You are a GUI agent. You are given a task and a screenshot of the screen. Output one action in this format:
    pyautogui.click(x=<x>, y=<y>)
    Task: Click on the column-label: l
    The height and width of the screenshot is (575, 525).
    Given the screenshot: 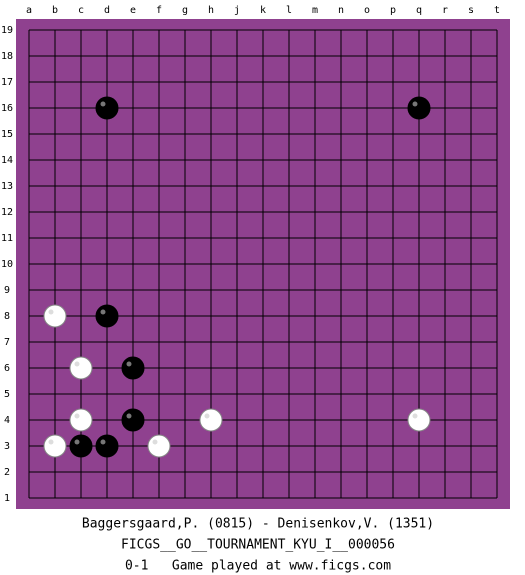 What is the action you would take?
    pyautogui.click(x=289, y=10)
    